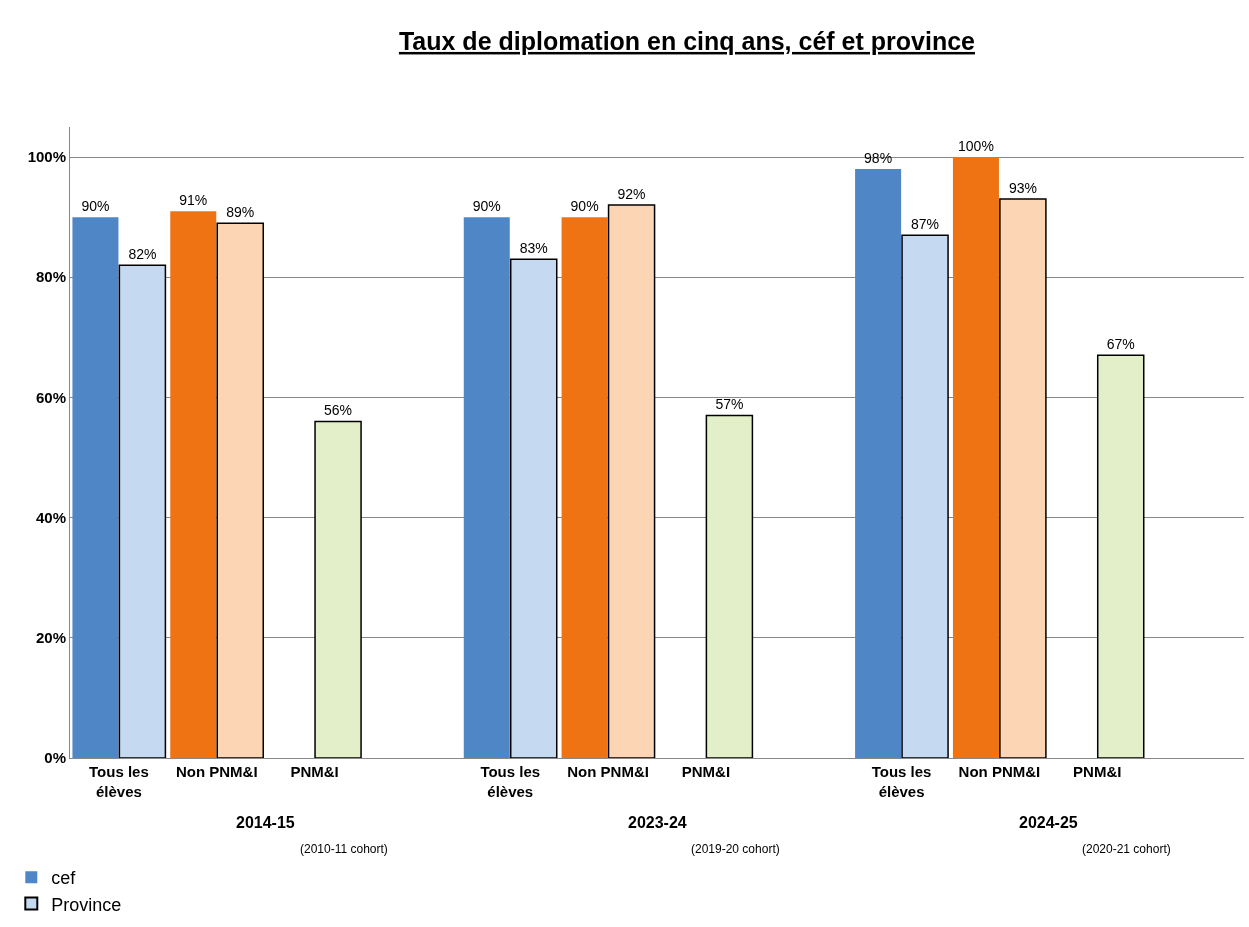 The image size is (1249, 927). Describe the element at coordinates (338, 410) in the screenshot. I see `data-label: 56%` at that location.